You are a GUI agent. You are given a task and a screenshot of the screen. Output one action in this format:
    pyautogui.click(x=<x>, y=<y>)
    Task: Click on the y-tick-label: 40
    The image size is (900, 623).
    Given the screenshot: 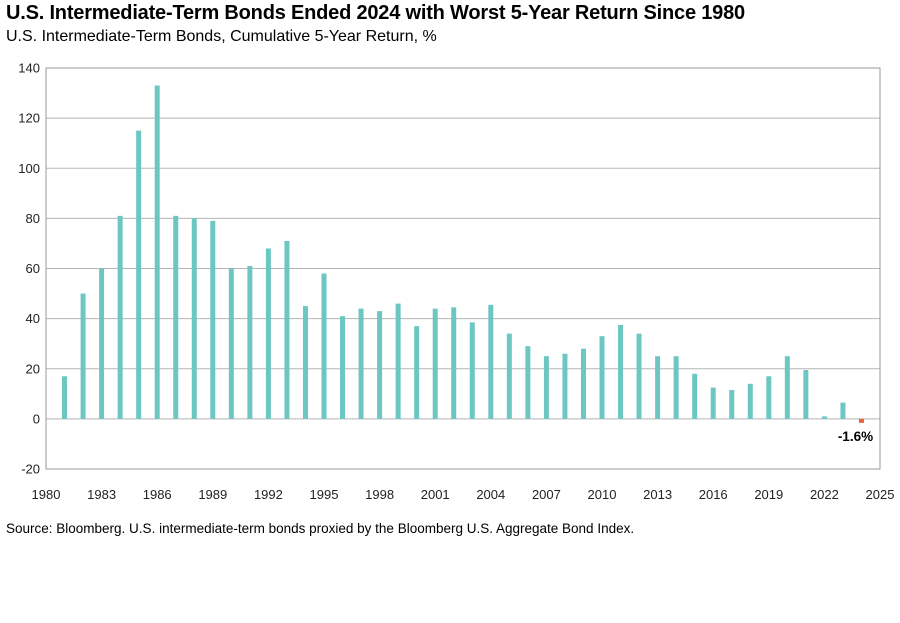 What is the action you would take?
    pyautogui.click(x=33, y=318)
    